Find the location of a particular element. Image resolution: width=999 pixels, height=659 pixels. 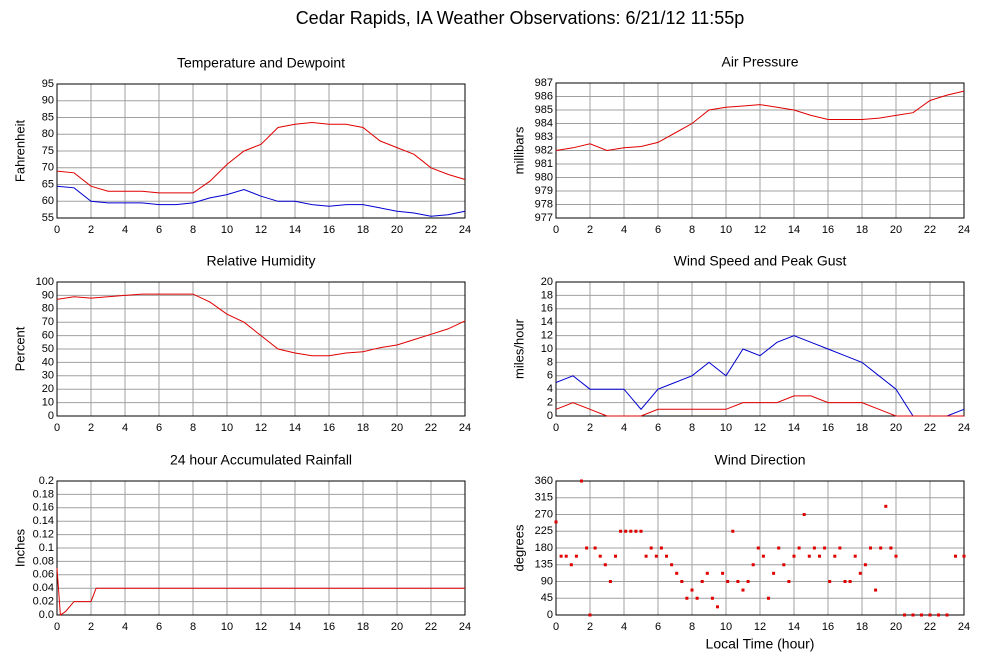

y-tick-label: 8 is located at coordinates (550, 362).